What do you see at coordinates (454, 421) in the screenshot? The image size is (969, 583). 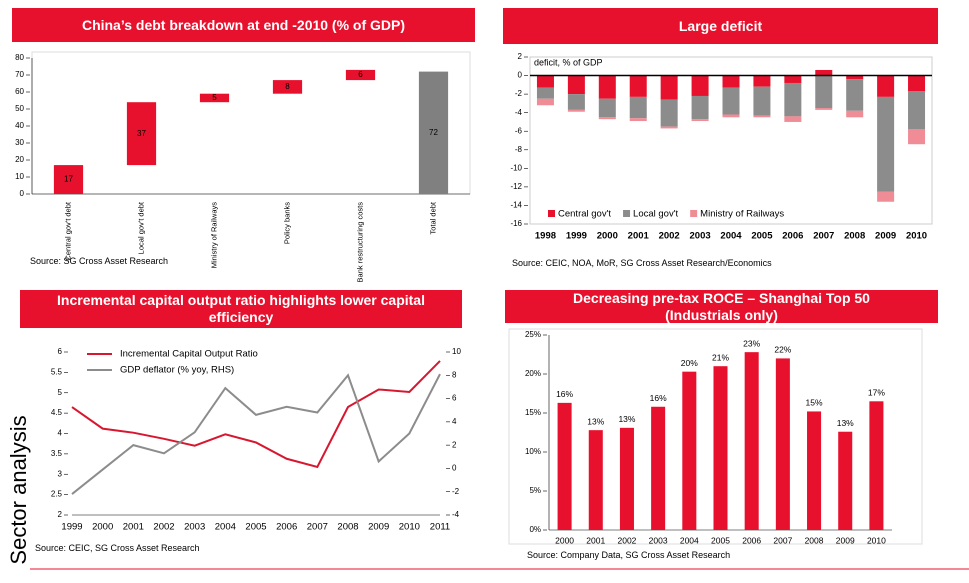 I see `y-tick-label: 4` at bounding box center [454, 421].